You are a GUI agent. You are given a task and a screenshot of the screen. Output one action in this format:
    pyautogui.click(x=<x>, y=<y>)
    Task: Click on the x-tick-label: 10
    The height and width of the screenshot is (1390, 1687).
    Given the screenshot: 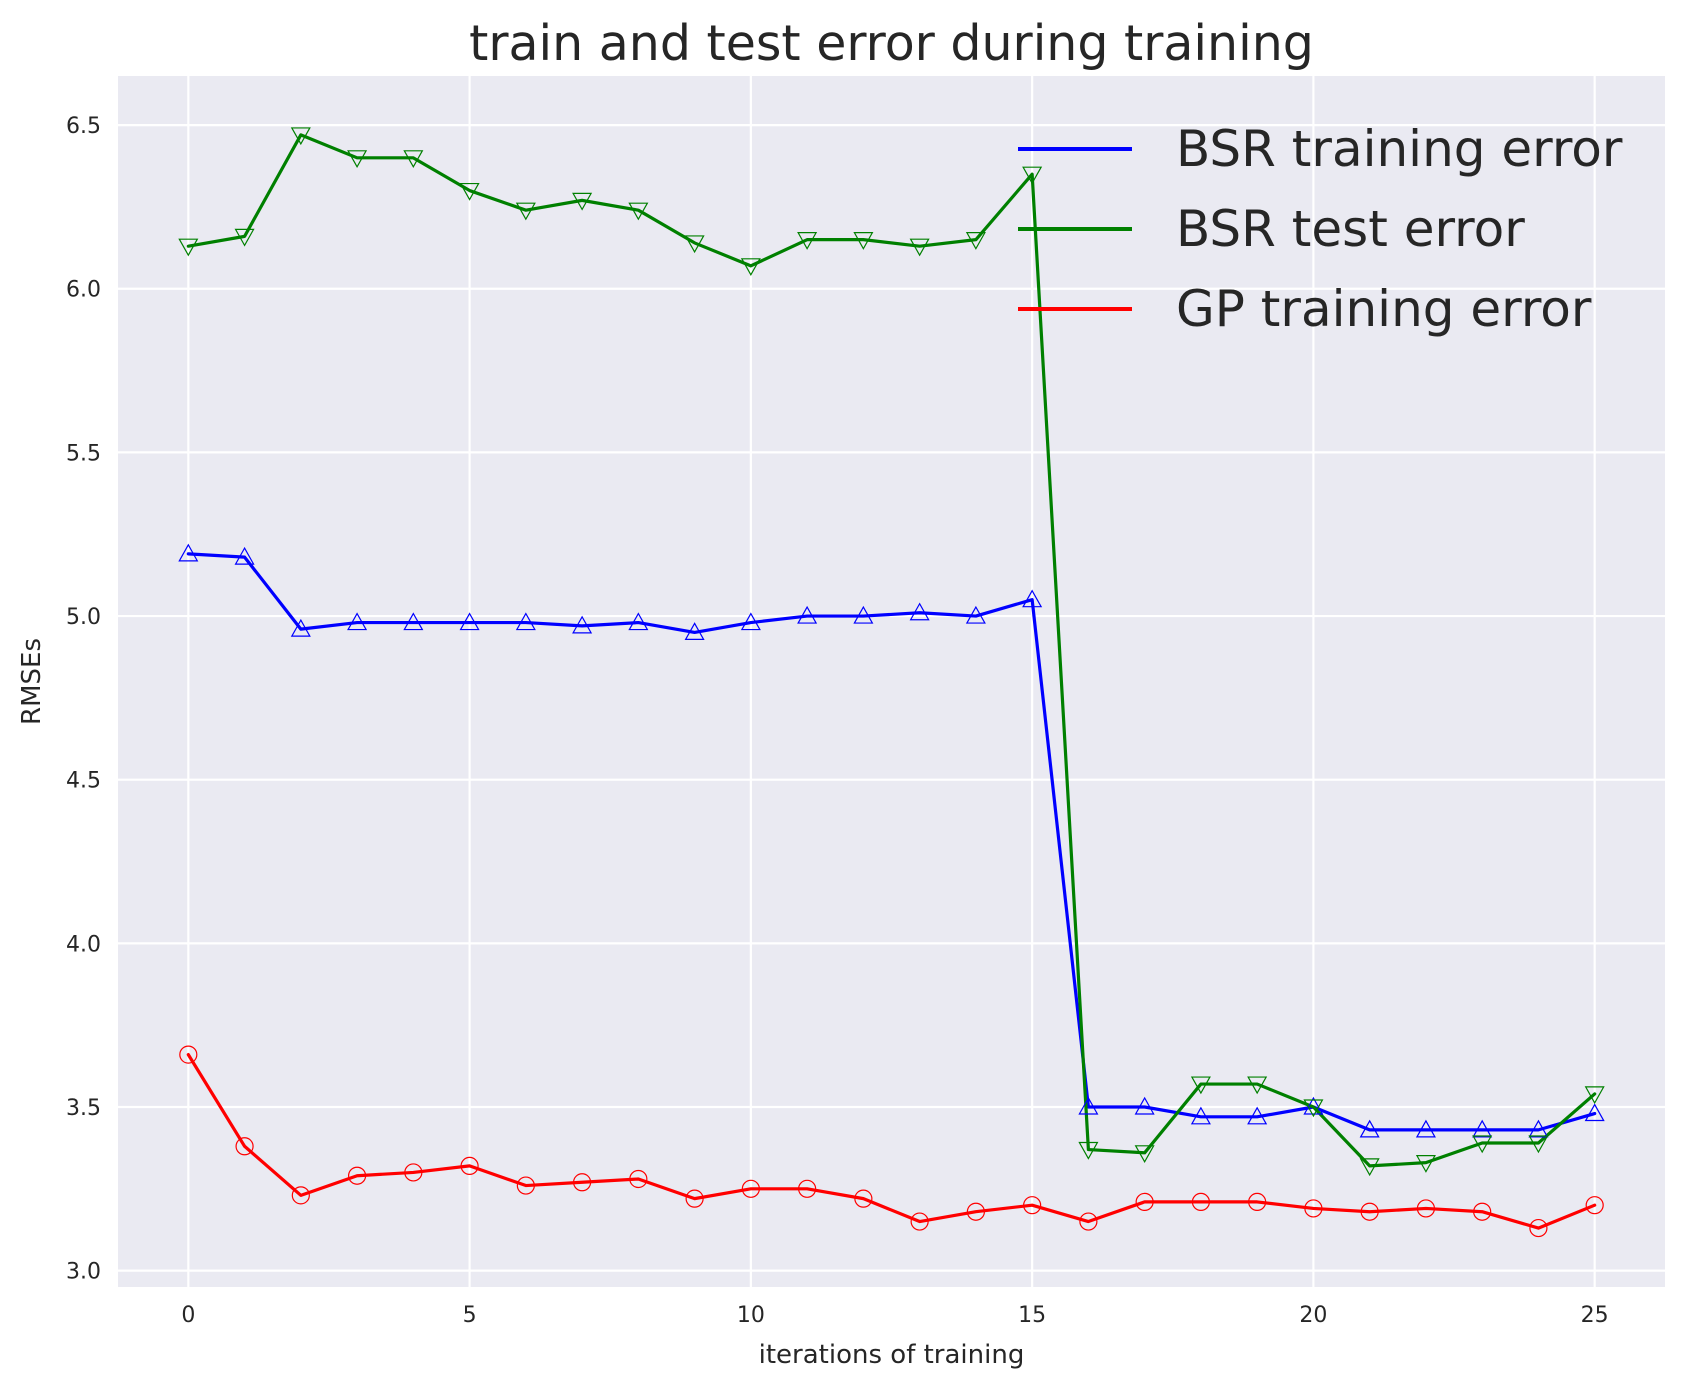 What is the action you would take?
    pyautogui.click(x=751, y=1315)
    